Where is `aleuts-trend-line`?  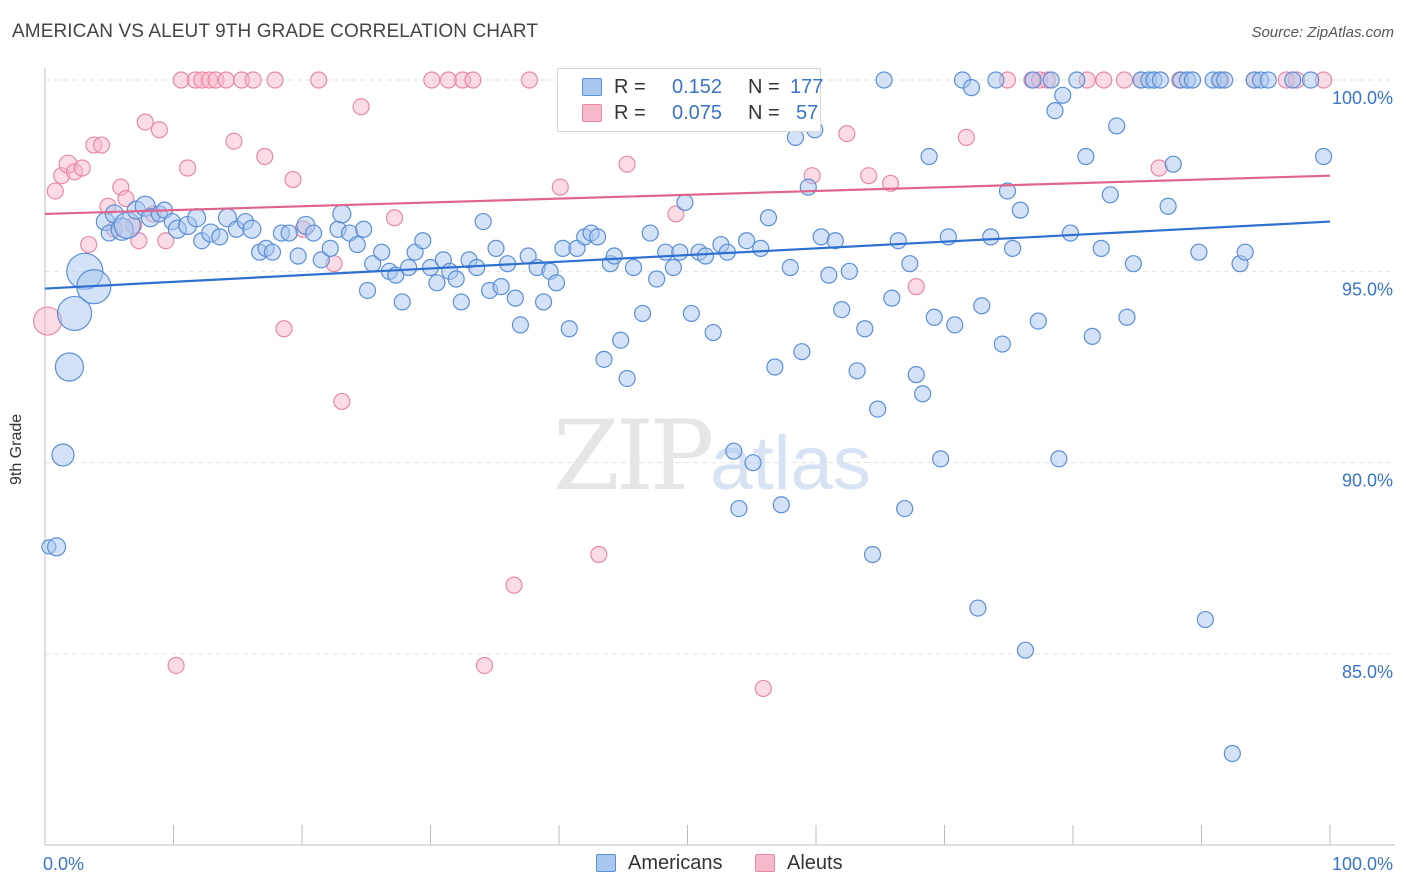 aleuts-trend-line is located at coordinates (687, 195).